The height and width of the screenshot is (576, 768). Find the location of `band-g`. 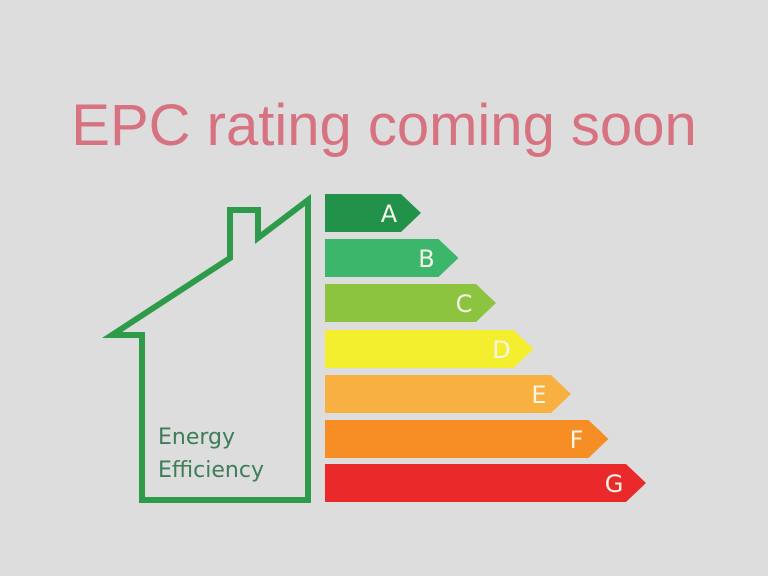

band-g is located at coordinates (485, 483).